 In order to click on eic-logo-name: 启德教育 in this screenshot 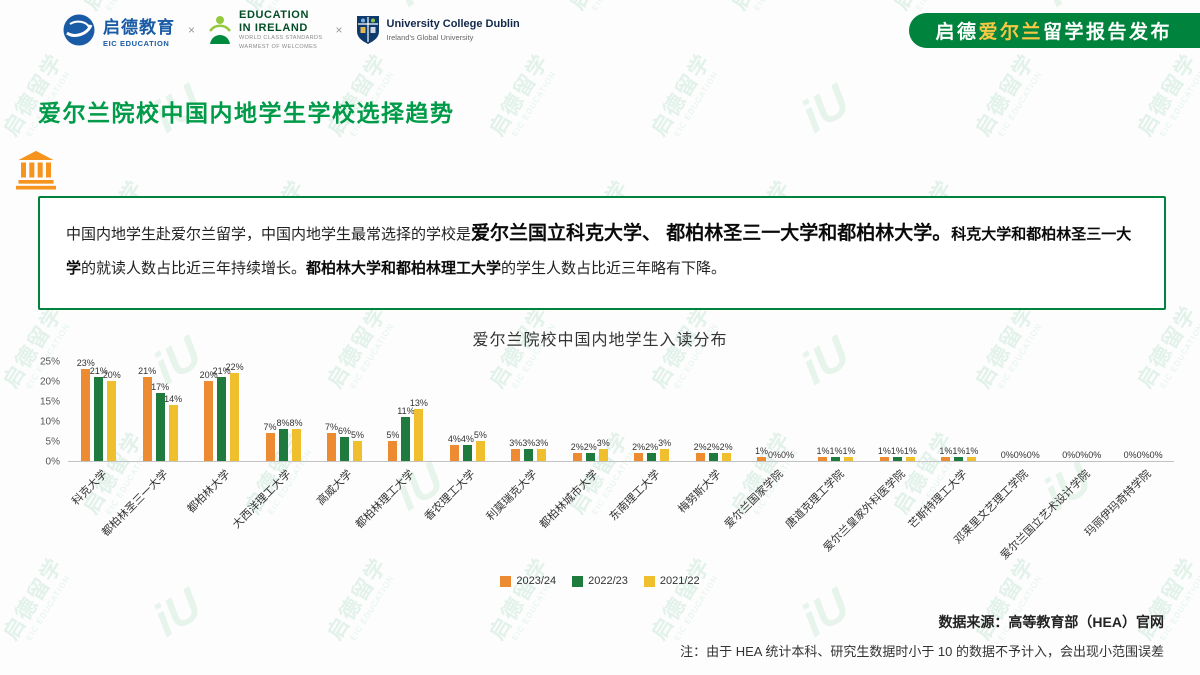, I will do `click(139, 27)`.